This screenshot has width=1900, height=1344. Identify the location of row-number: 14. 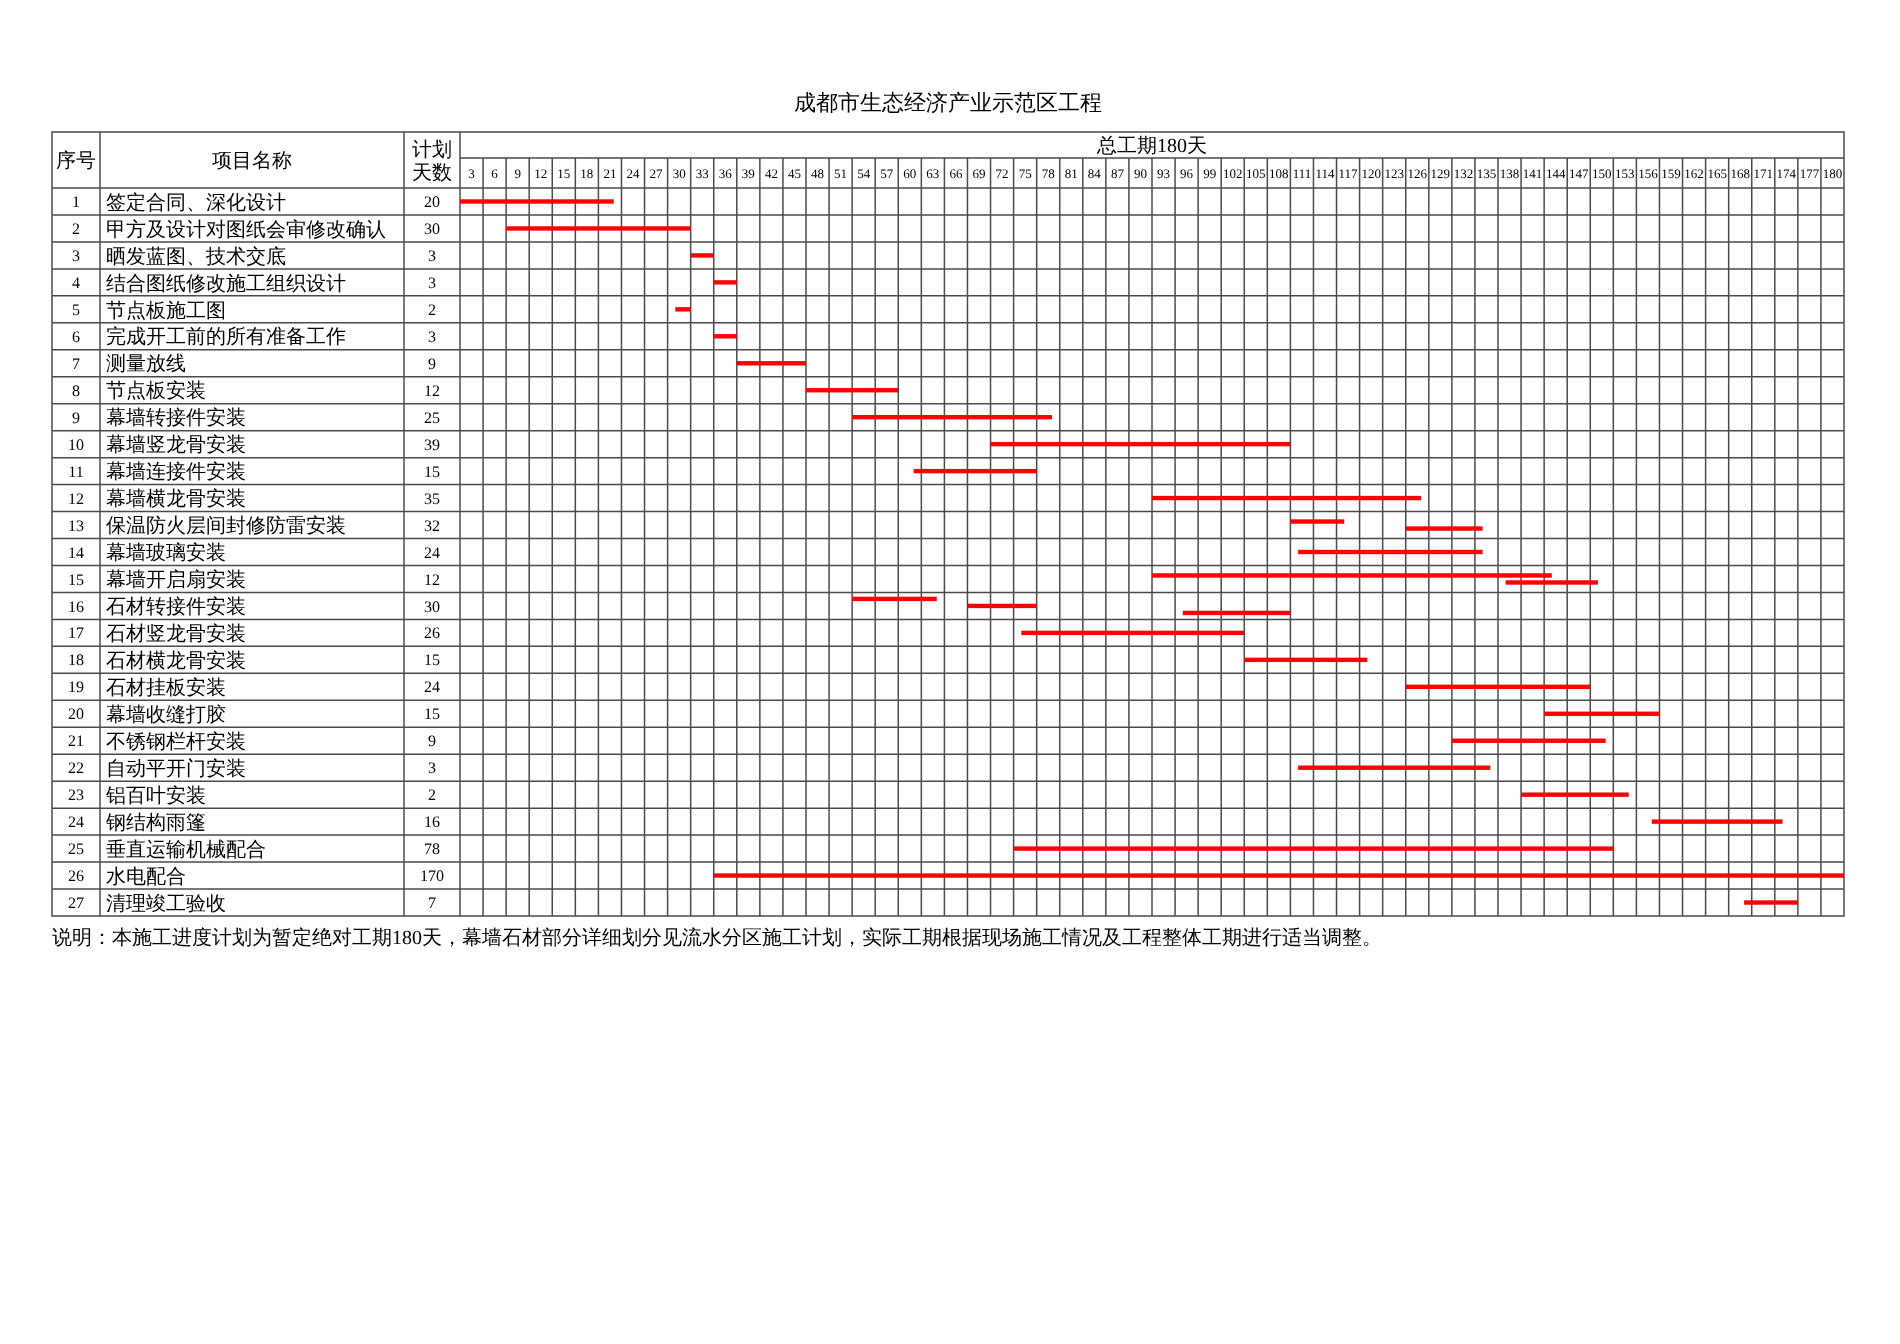
(76, 552).